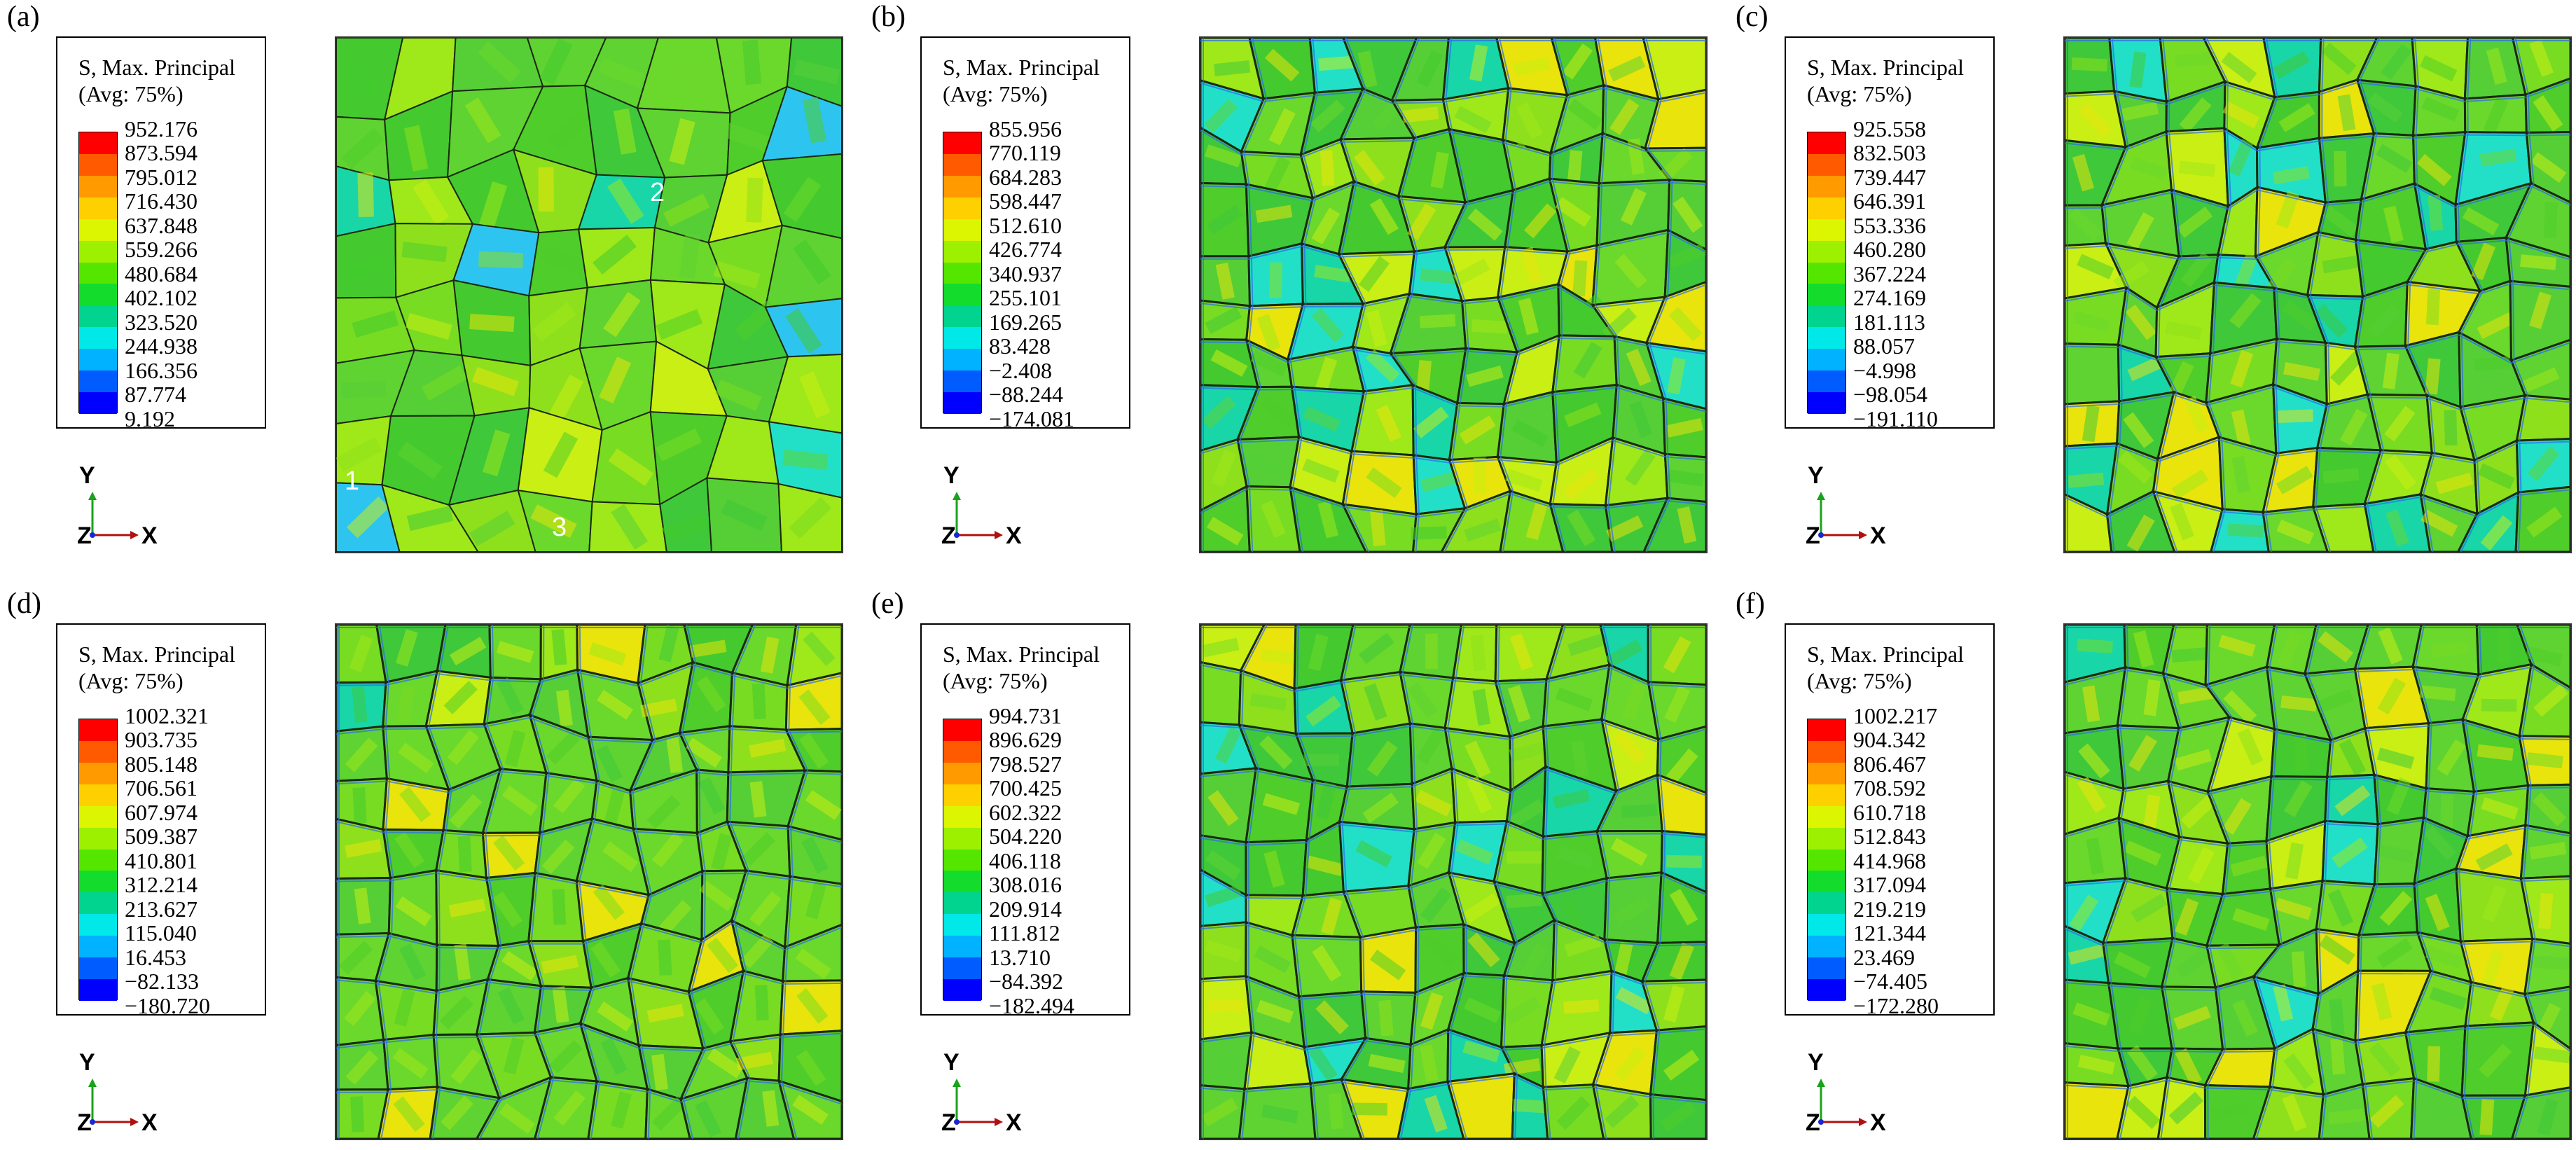 The width and height of the screenshot is (2576, 1150). What do you see at coordinates (149, 535) in the screenshot?
I see `axis-x-label: X` at bounding box center [149, 535].